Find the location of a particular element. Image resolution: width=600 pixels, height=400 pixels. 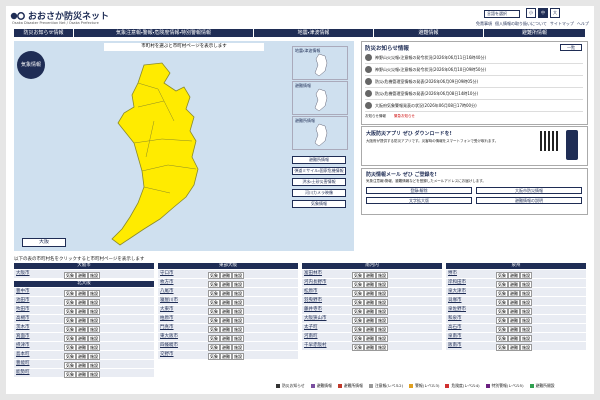

city-name: 堺市 is located at coordinates (452, 273).